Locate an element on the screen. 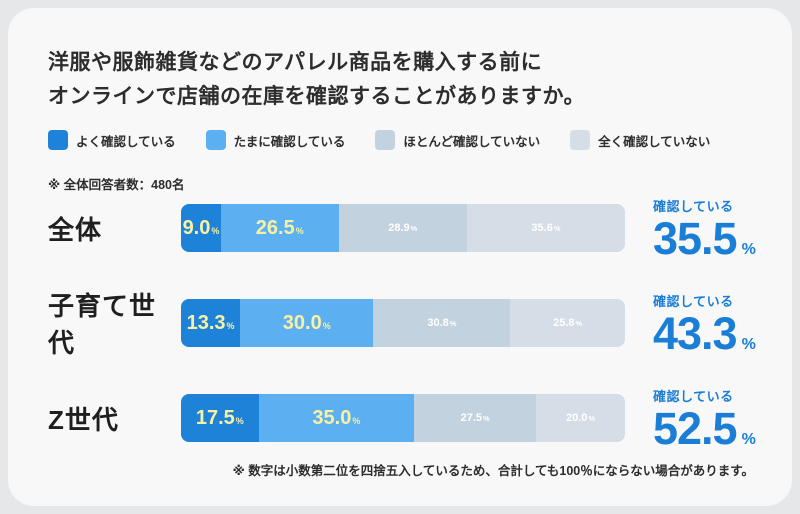  bar-segment: 17.5% is located at coordinates (220, 418).